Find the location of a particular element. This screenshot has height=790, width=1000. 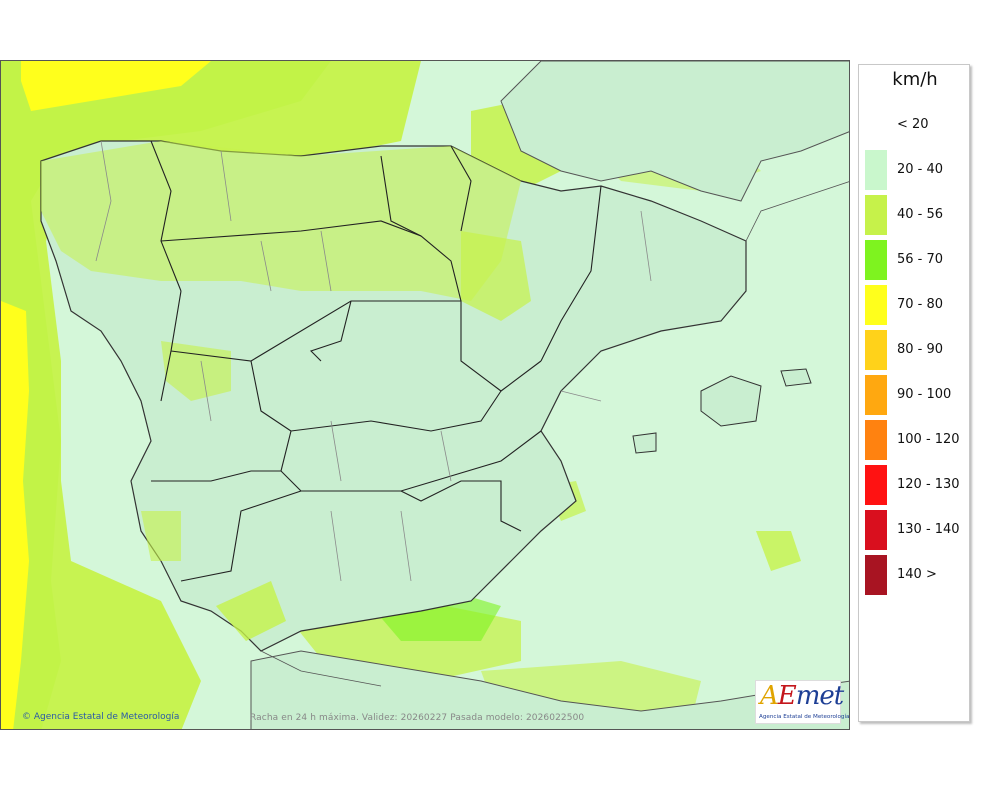

legend-item: 130 - 140 is located at coordinates (915, 530).